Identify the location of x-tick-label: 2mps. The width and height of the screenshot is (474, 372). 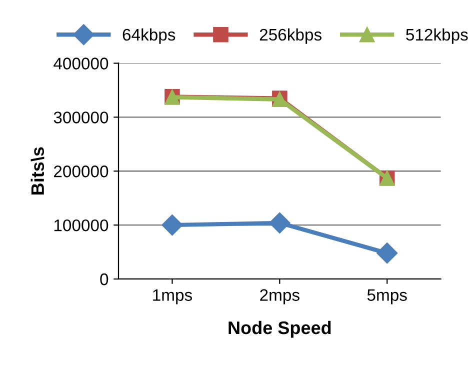
(280, 296).